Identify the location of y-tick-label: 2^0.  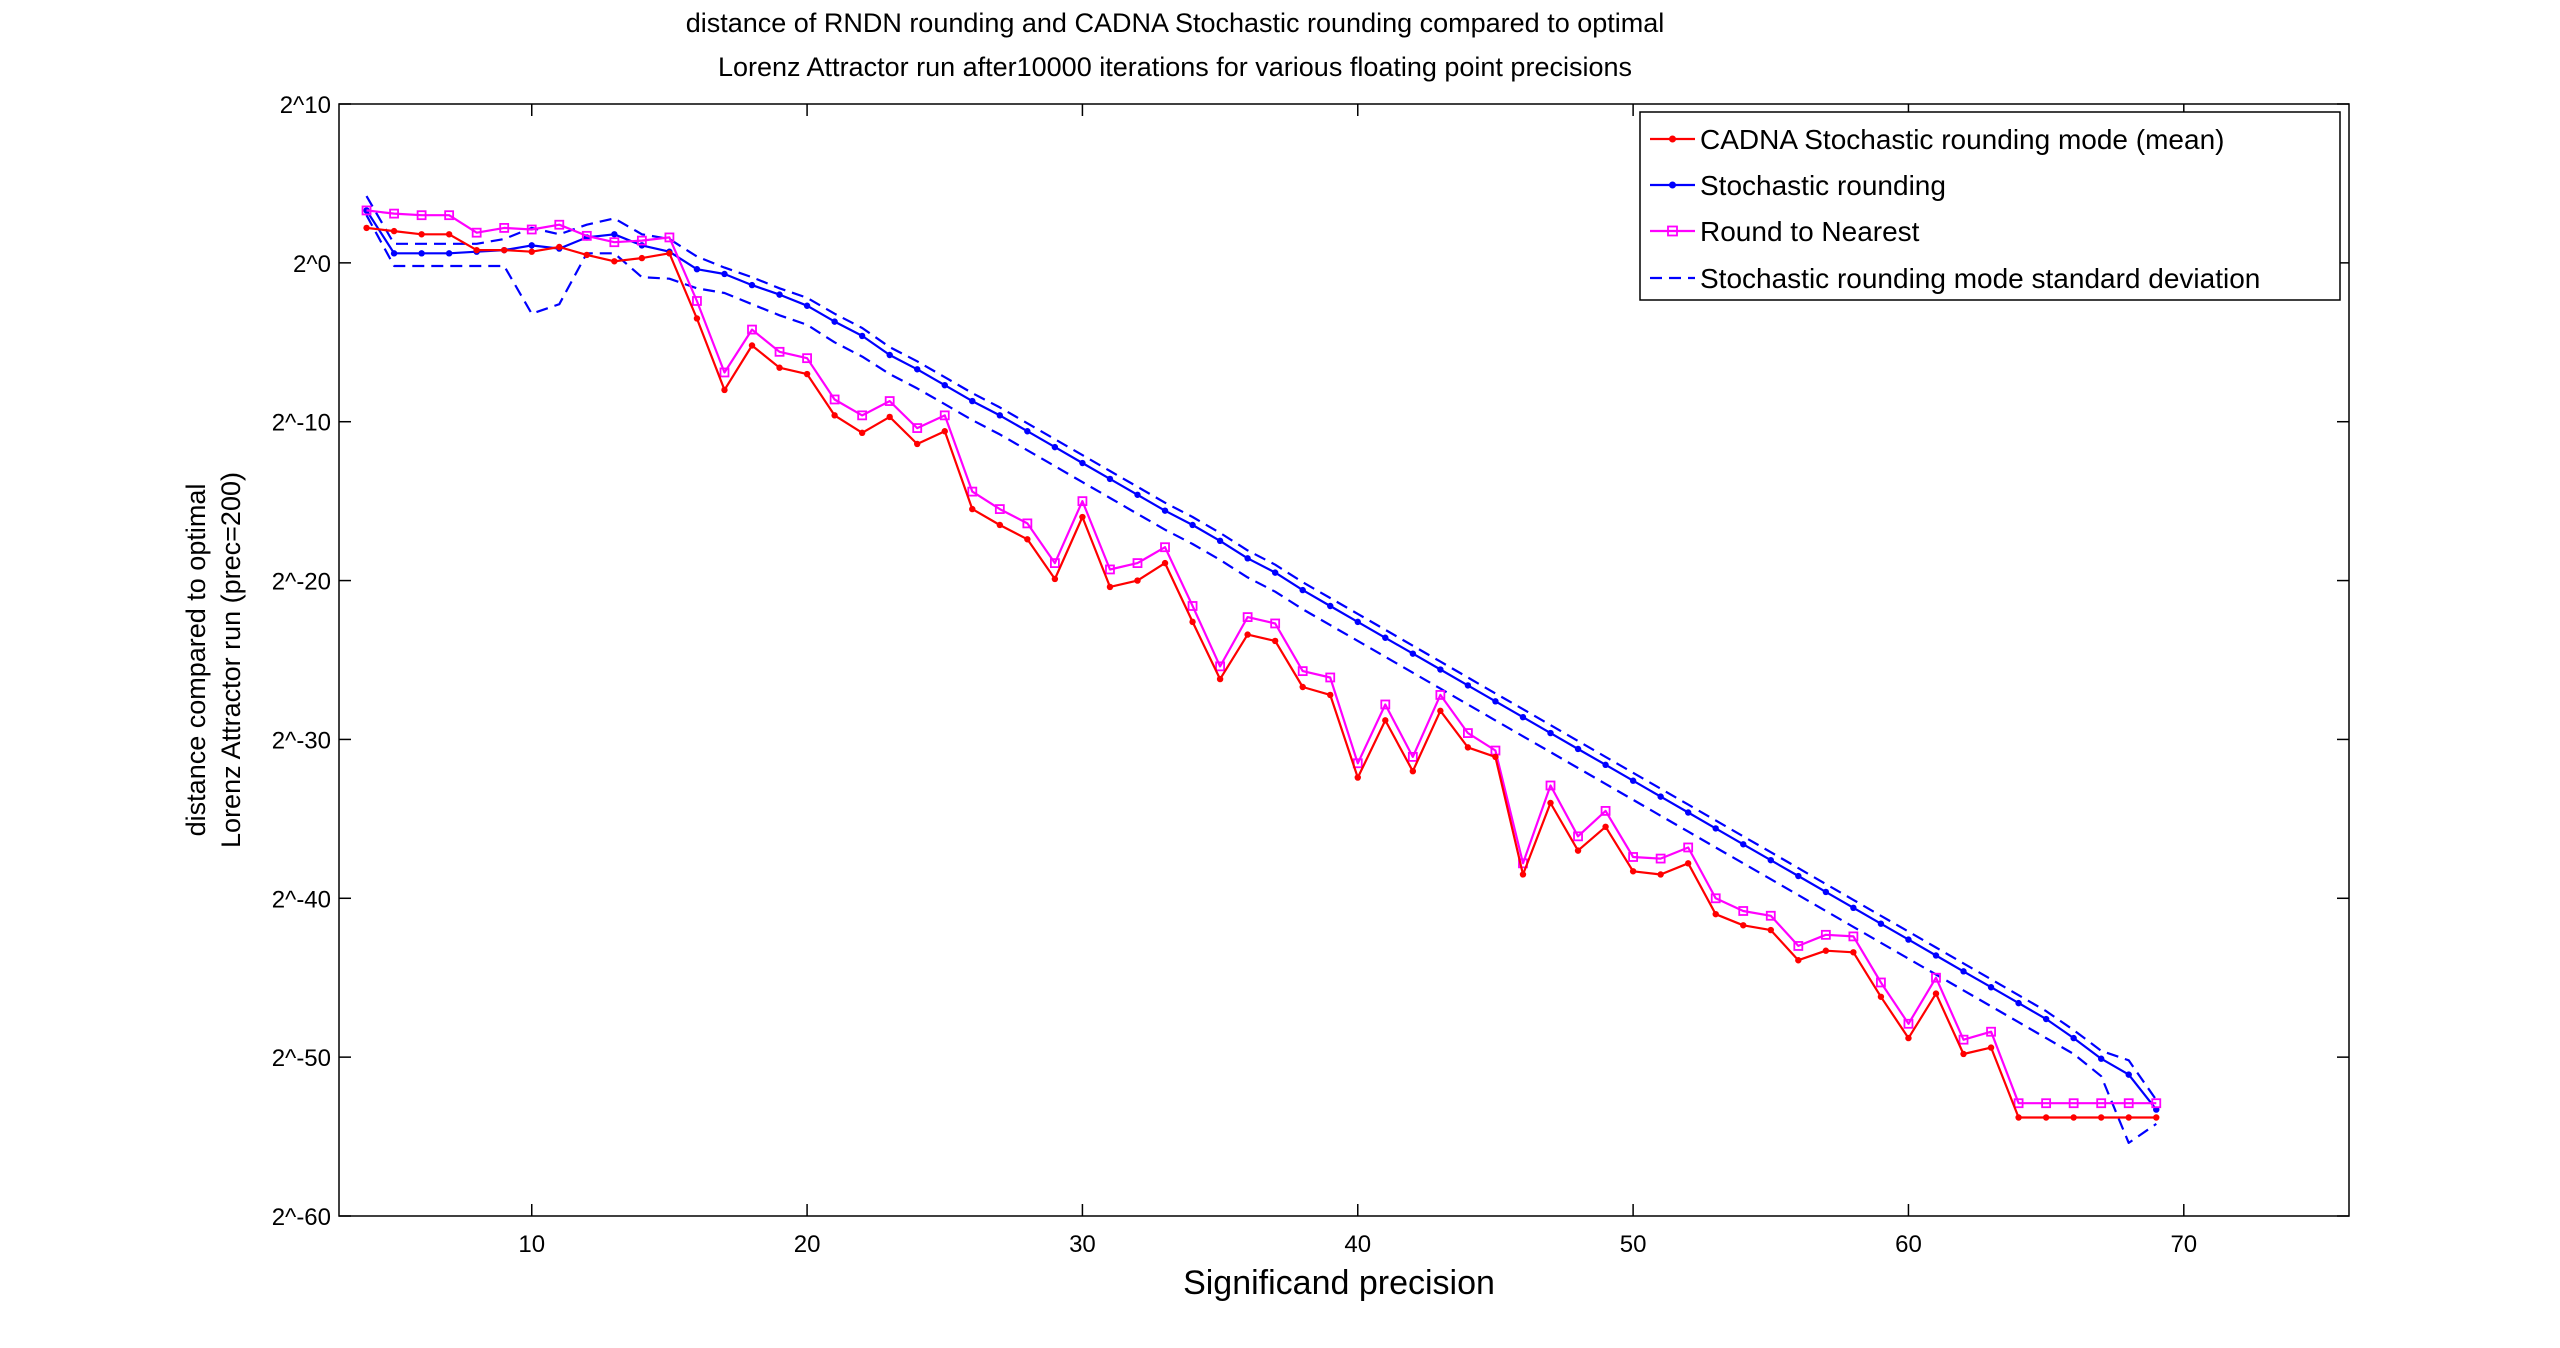
(312, 264).